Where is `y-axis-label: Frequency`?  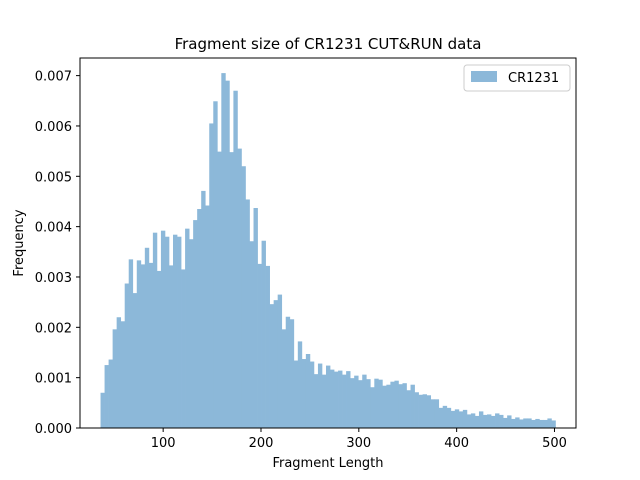
y-axis-label: Frequency is located at coordinates (19, 242).